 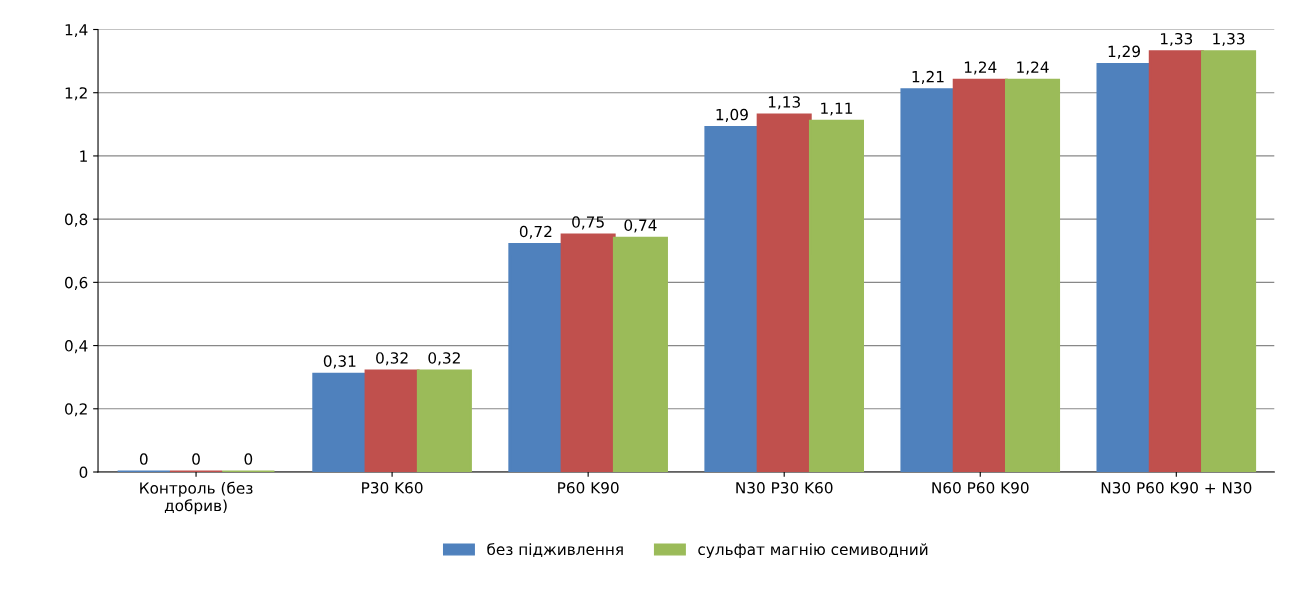 I want to click on data-label: 1,11, so click(x=837, y=109).